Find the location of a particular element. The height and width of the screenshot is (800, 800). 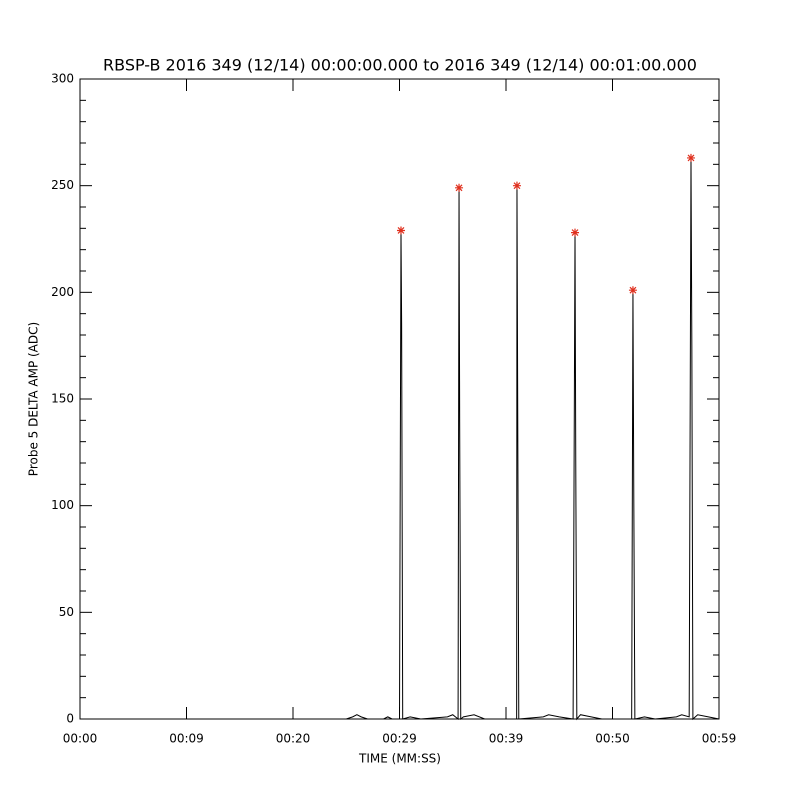

y-tick-label: 100 is located at coordinates (62, 505).